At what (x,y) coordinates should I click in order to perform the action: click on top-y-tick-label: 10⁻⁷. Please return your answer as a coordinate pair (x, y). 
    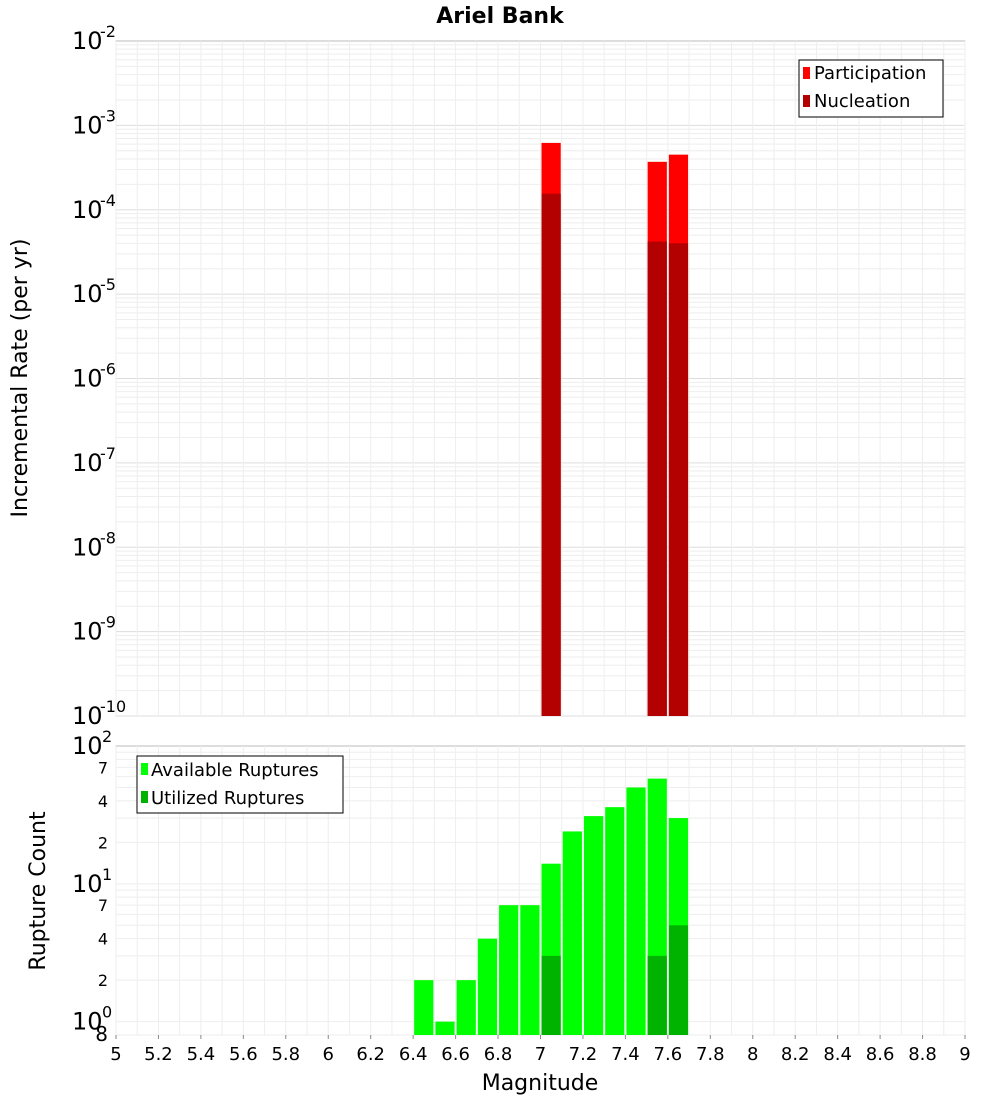
    Looking at the image, I should click on (94, 460).